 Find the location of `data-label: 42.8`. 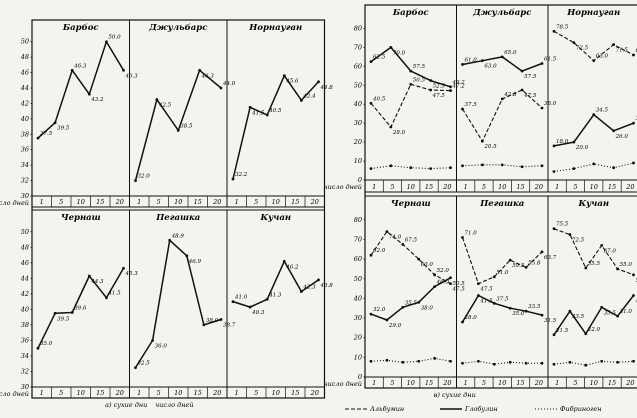

data-label: 42.8 is located at coordinates (510, 95).